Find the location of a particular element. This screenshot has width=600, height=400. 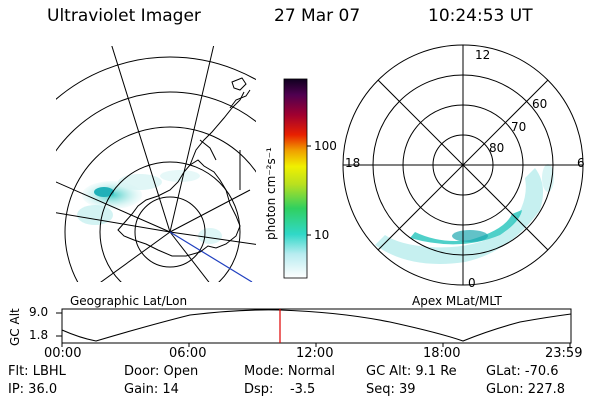

mlt-label-12: 12 is located at coordinates (483, 55).